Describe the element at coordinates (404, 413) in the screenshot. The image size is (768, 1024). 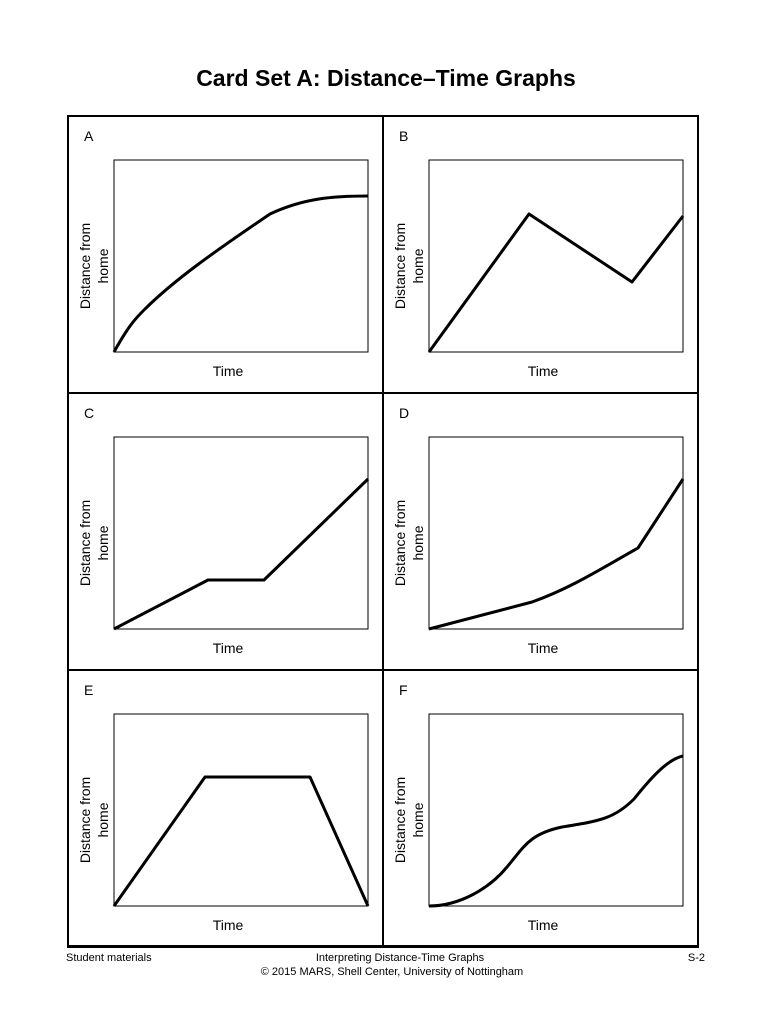
I see `card-letter: D` at that location.